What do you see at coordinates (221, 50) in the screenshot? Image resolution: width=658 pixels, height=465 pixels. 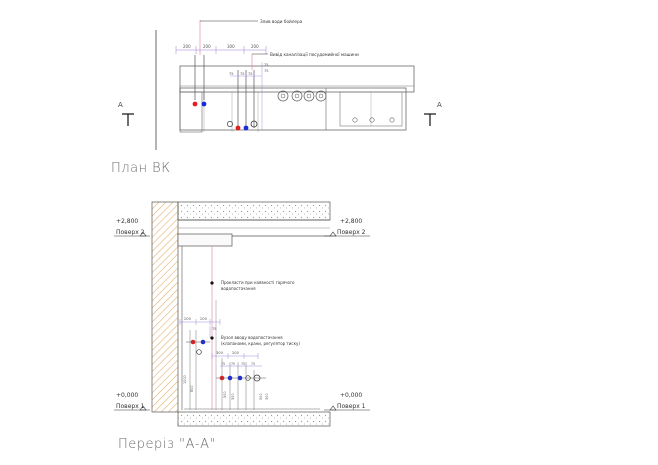 I see `plan-dimension-top` at bounding box center [221, 50].